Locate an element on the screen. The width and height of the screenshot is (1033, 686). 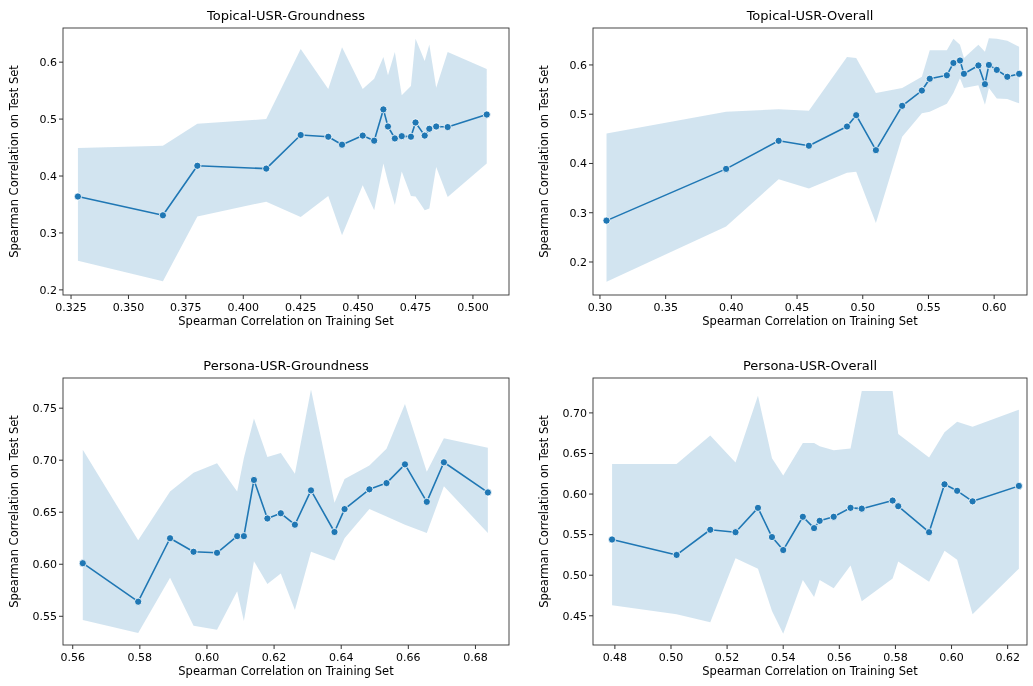
x-tick-label: 0.64 is located at coordinates (341, 657).